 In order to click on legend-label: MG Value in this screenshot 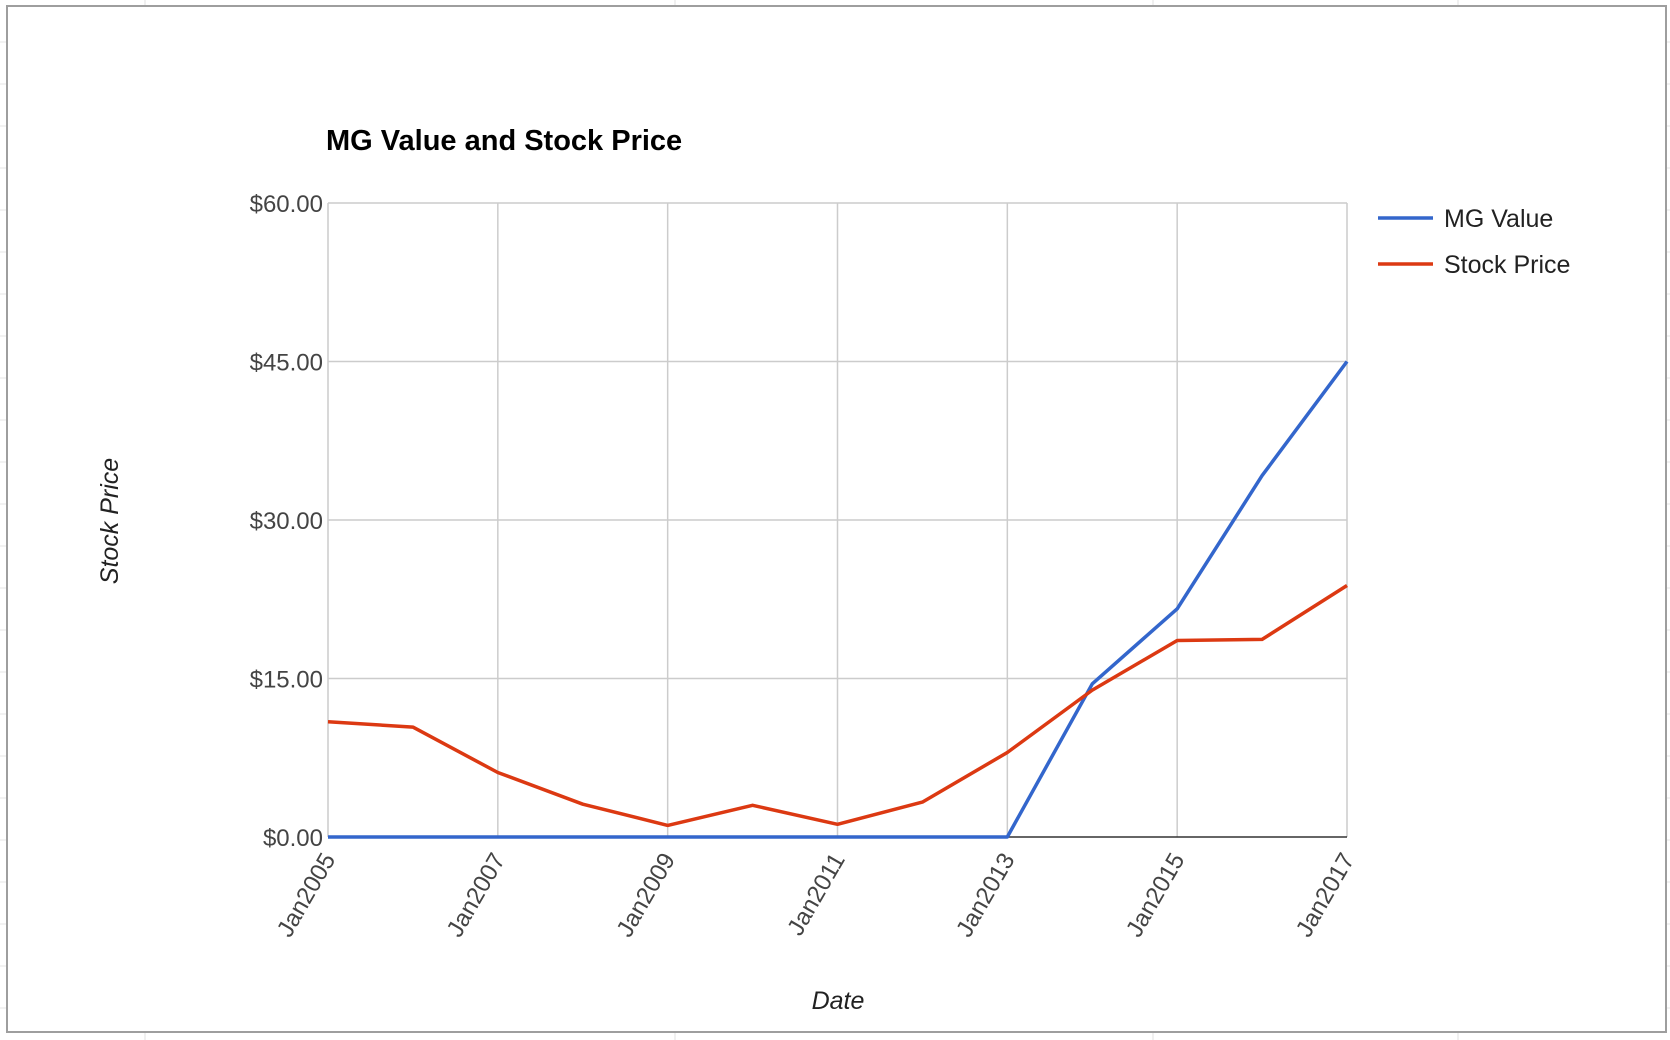, I will do `click(1498, 219)`.